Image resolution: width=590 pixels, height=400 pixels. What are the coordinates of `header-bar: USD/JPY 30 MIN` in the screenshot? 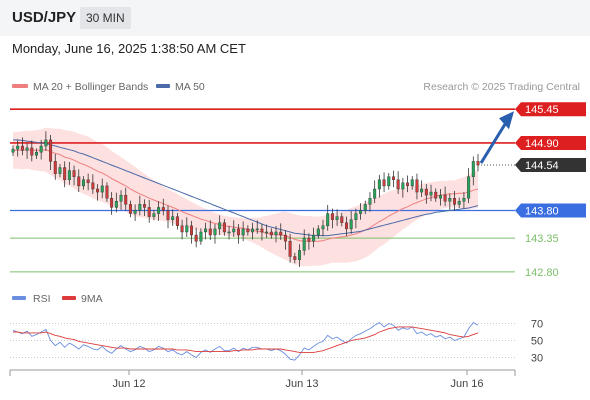 It's located at (295, 18).